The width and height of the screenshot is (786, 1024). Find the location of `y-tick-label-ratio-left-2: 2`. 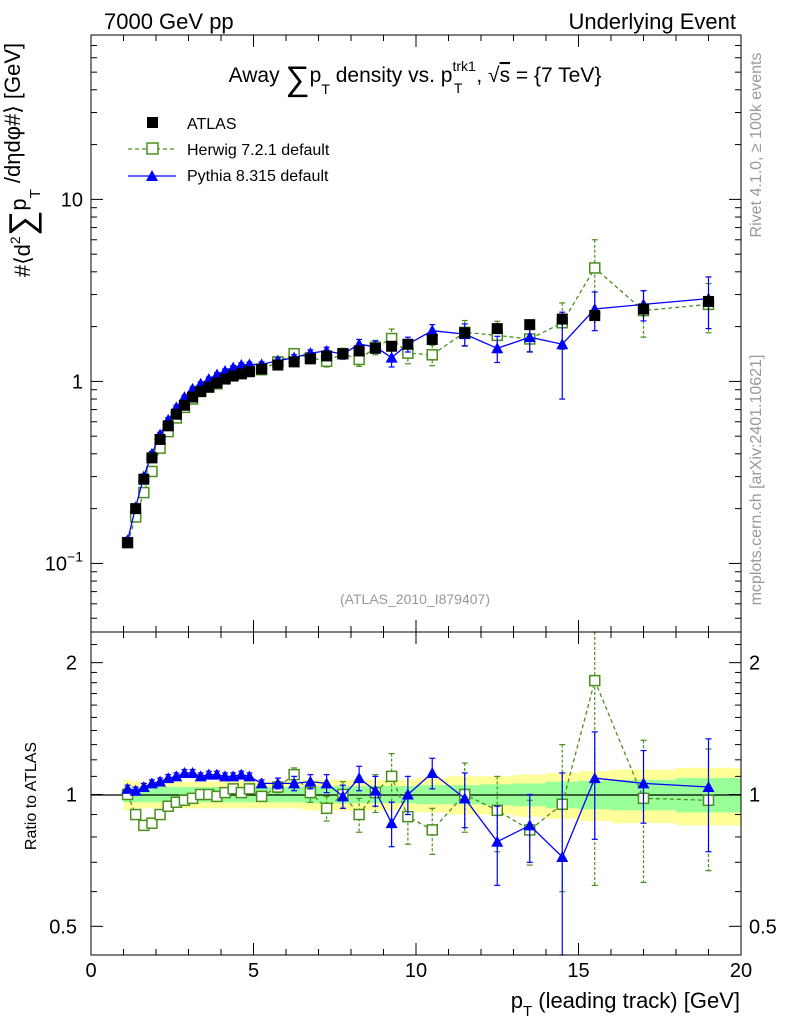

y-tick-label-ratio-left-2: 2 is located at coordinates (71, 664).